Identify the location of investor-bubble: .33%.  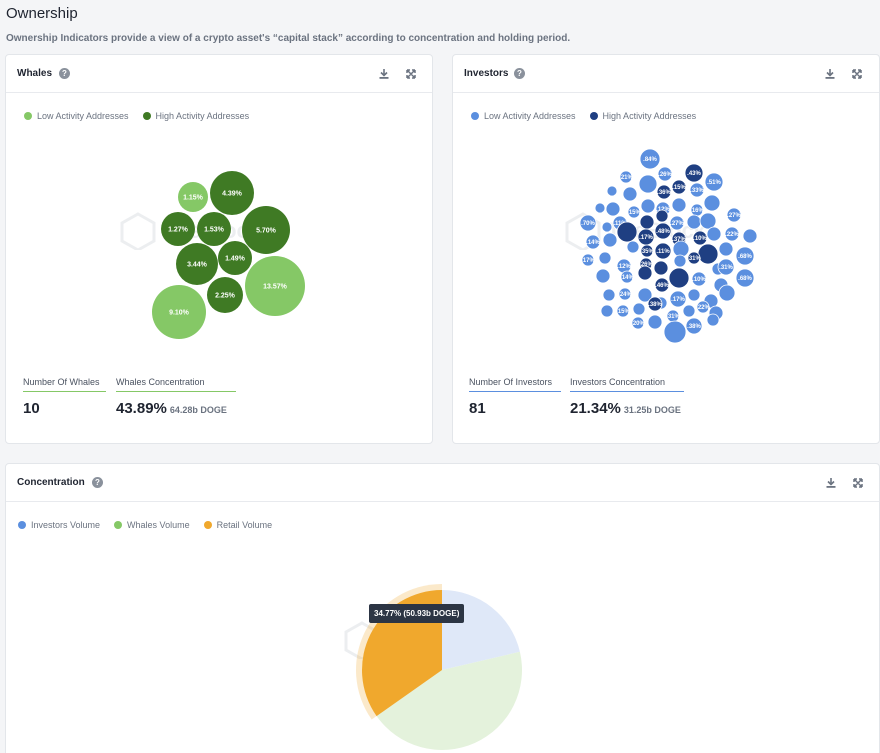
(696, 190).